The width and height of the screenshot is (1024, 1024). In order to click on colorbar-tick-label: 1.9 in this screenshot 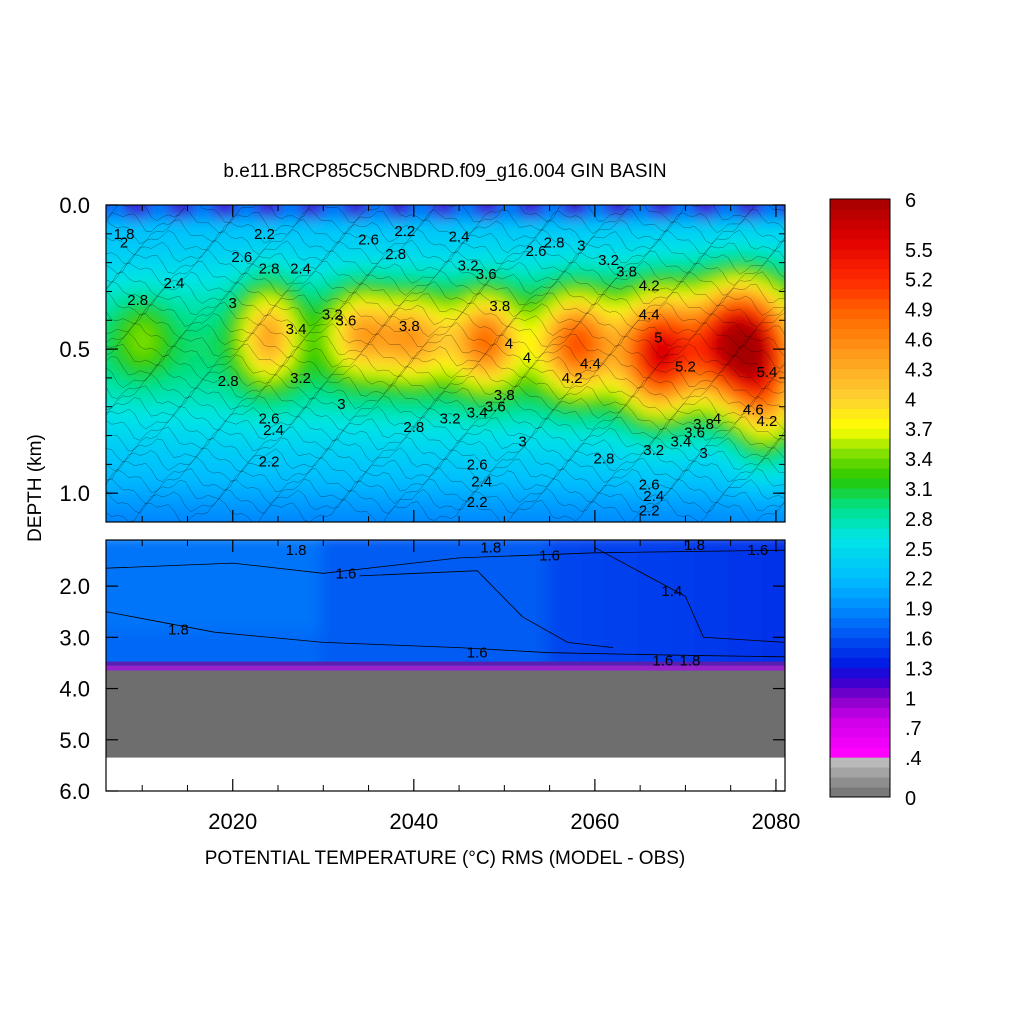, I will do `click(919, 610)`.